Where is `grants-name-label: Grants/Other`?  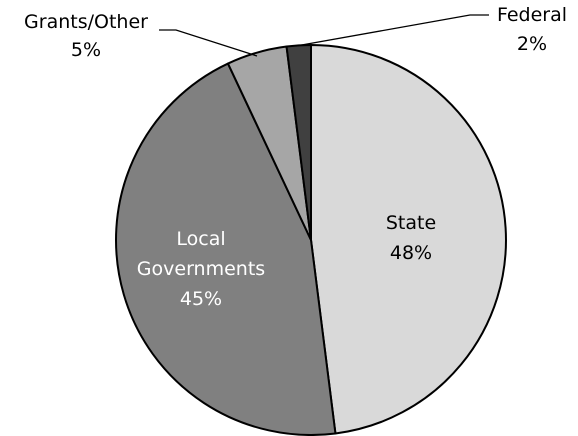 grants-name-label: Grants/Other is located at coordinates (86, 22).